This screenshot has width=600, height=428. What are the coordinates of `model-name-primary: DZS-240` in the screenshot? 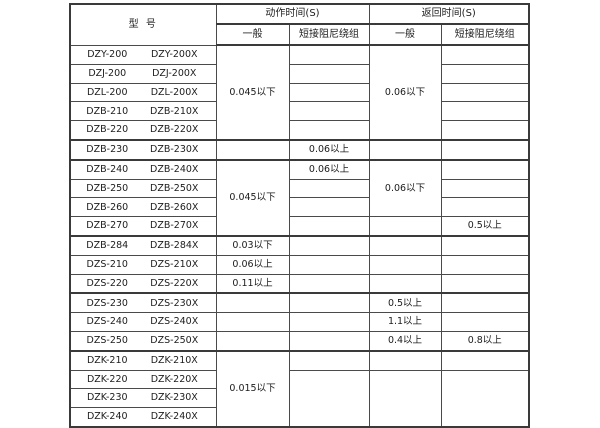 It's located at (107, 322).